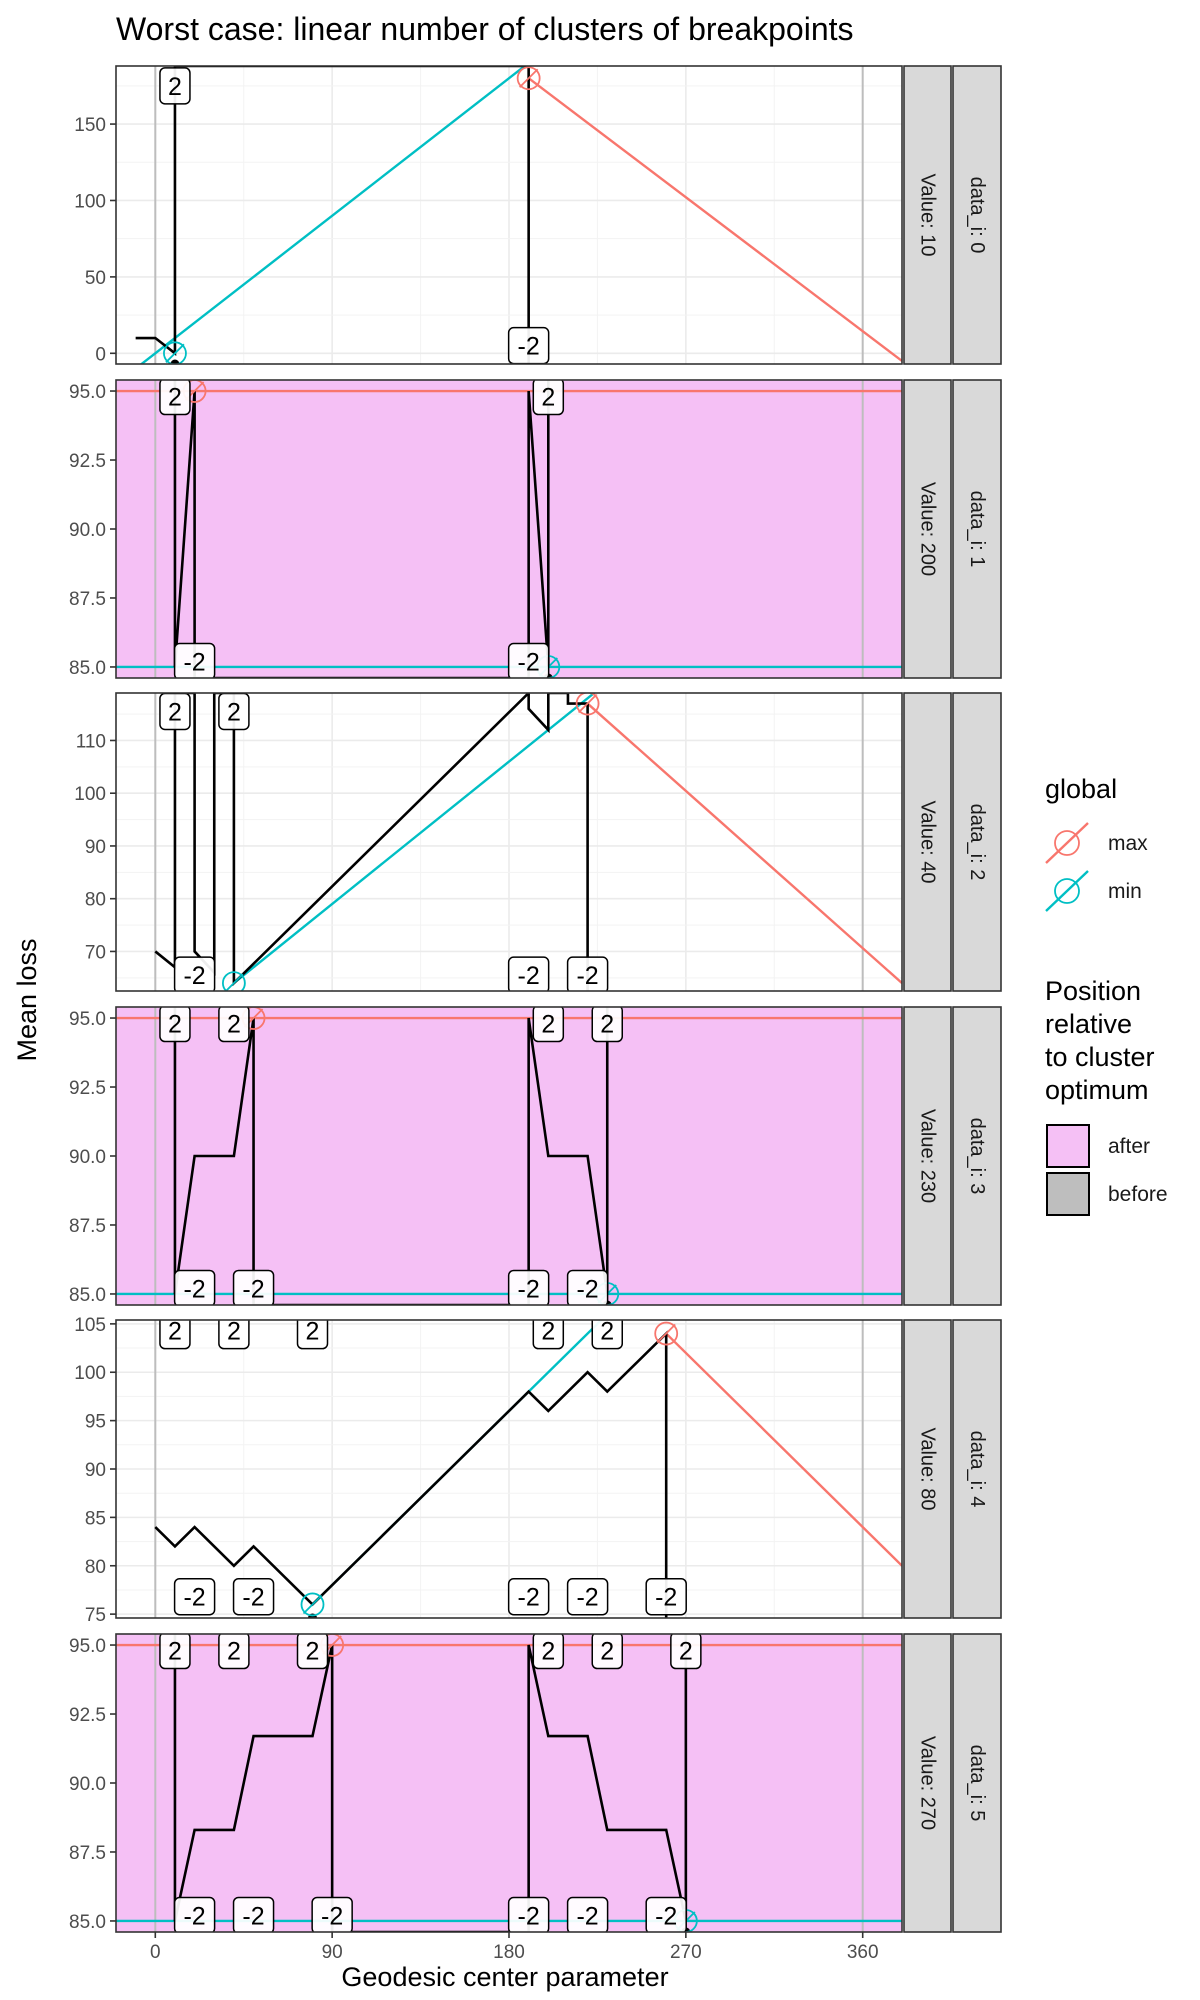 This screenshot has width=1200, height=2000. What do you see at coordinates (87, 1295) in the screenshot?
I see `y-tick-label: 85.0` at bounding box center [87, 1295].